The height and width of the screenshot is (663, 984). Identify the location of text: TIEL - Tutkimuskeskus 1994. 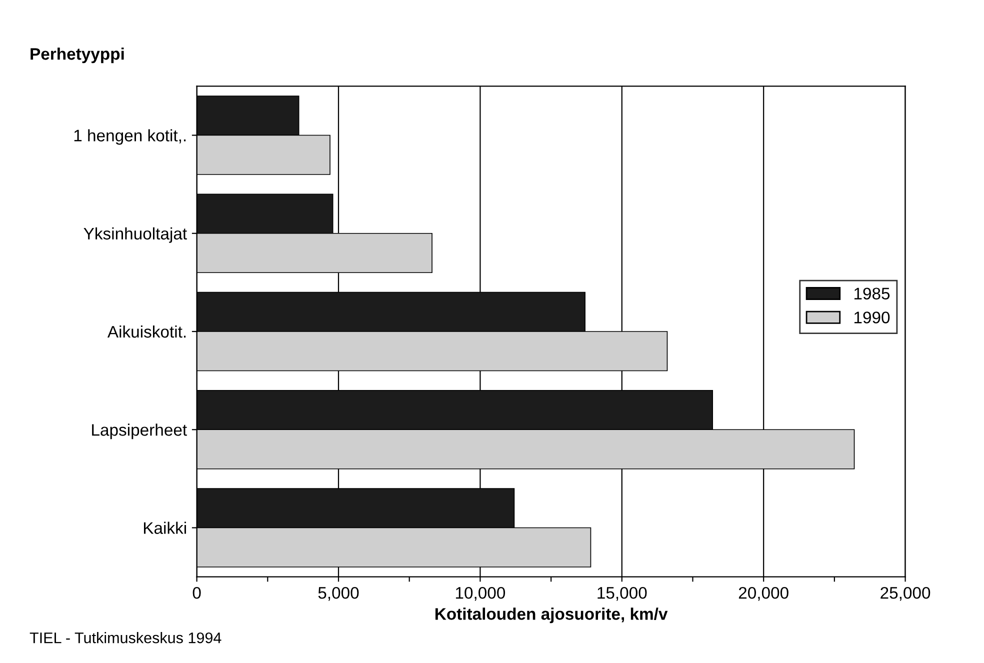
(126, 638).